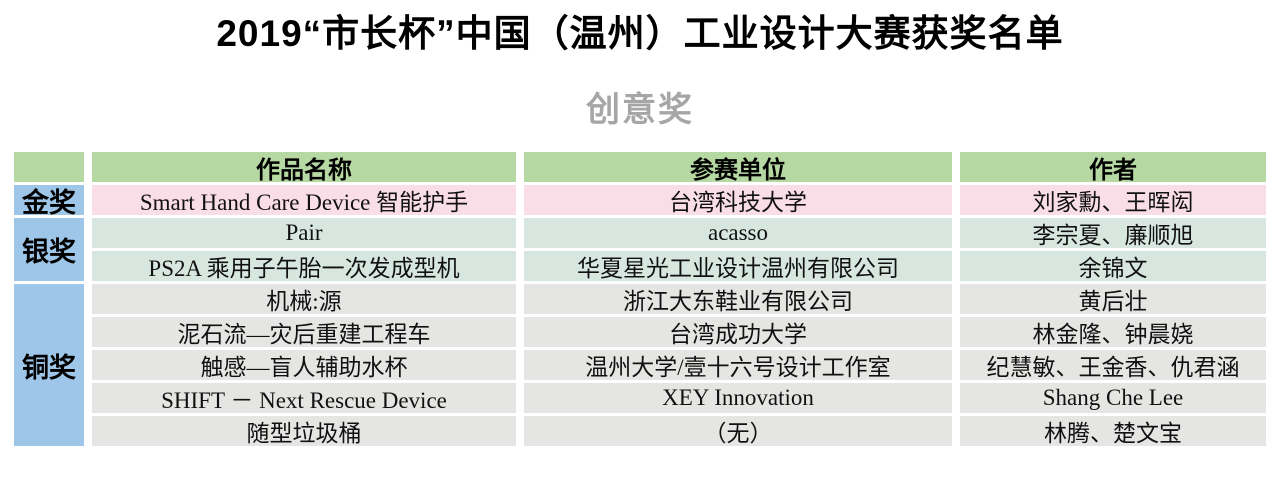 This screenshot has width=1280, height=478. What do you see at coordinates (1113, 365) in the screenshot?
I see `cell-authors: 纪慧敏、王金香、仇君涵` at bounding box center [1113, 365].